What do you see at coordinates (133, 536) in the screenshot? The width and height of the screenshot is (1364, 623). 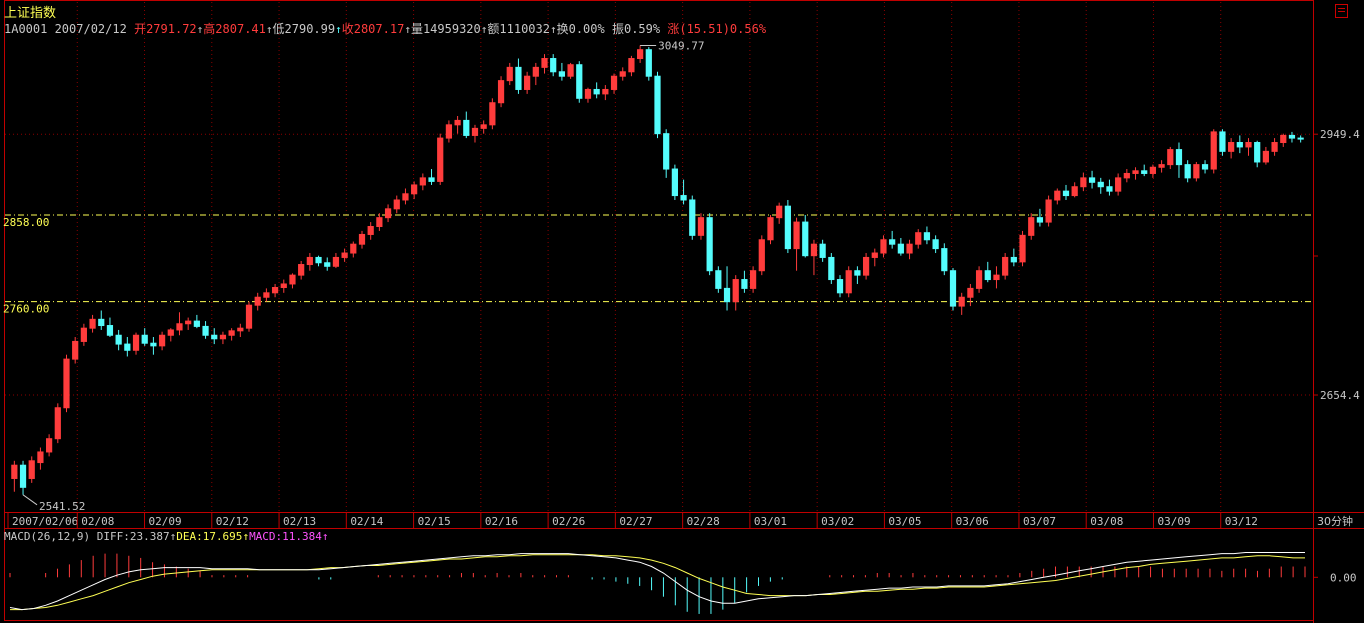 I see `diff-value: DIFF:23.387` at bounding box center [133, 536].